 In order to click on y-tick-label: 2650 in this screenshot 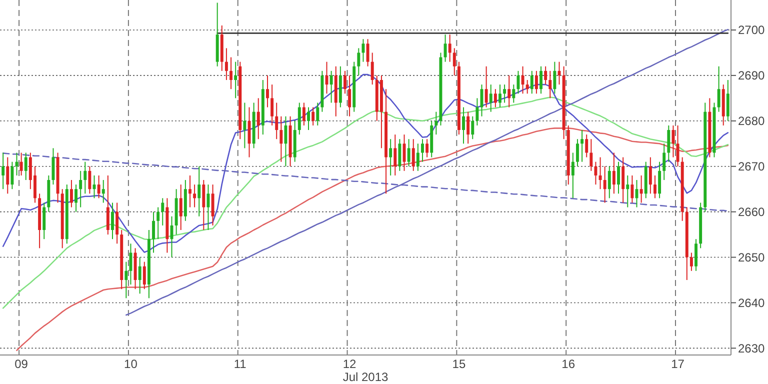, I will do `click(752, 257)`.